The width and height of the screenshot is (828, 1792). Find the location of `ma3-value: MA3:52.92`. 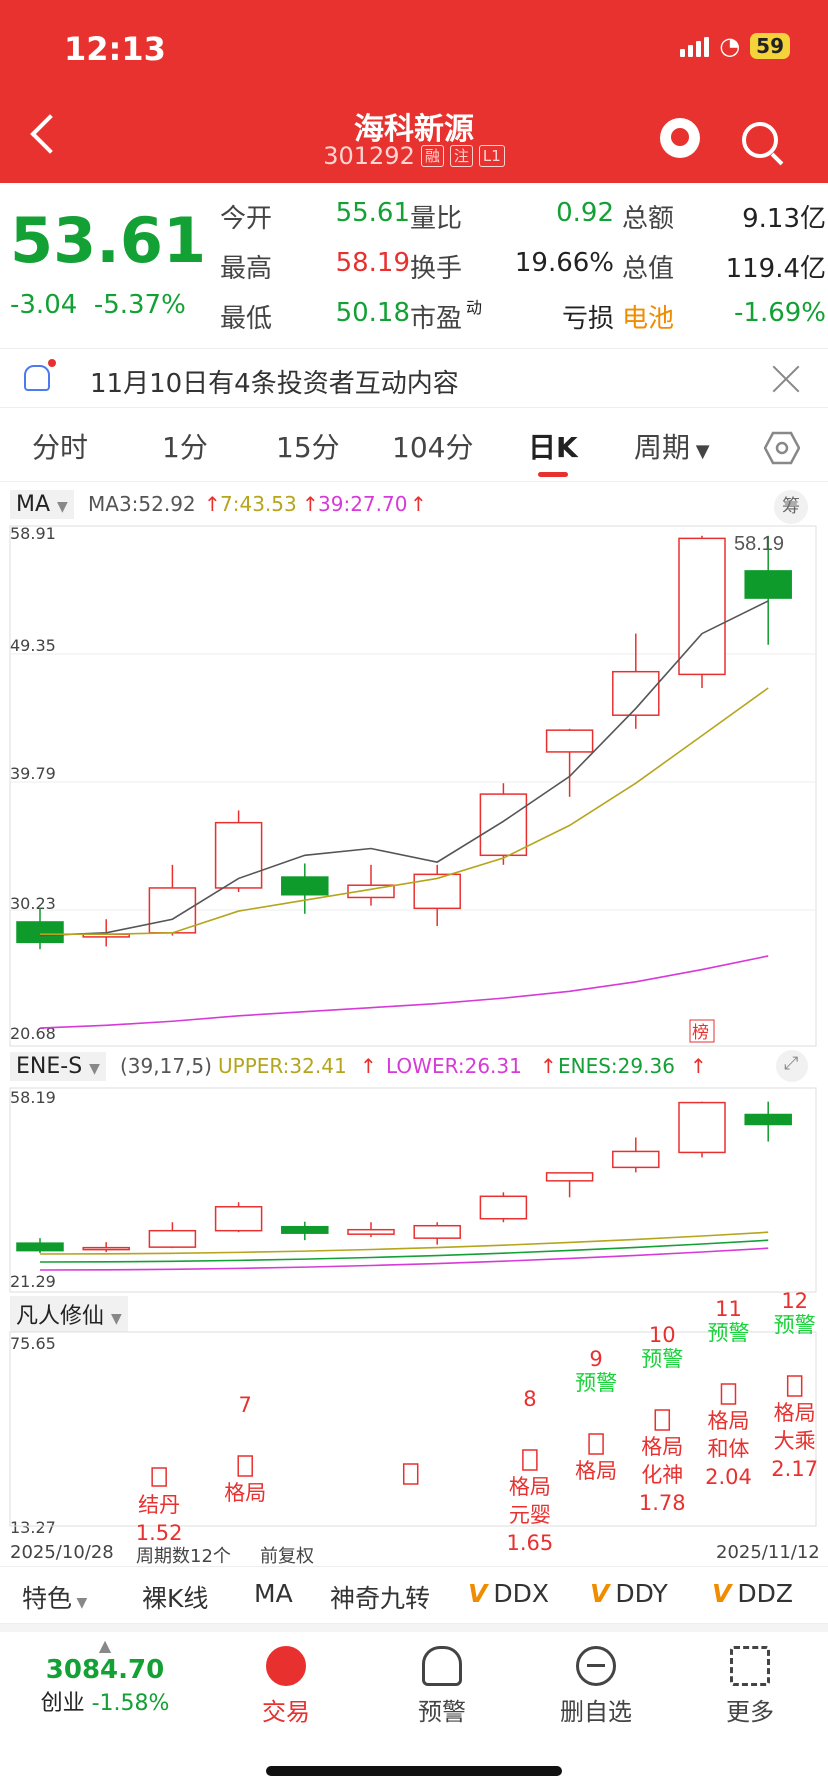

ma3-value: MA3:52.92 is located at coordinates (142, 504).